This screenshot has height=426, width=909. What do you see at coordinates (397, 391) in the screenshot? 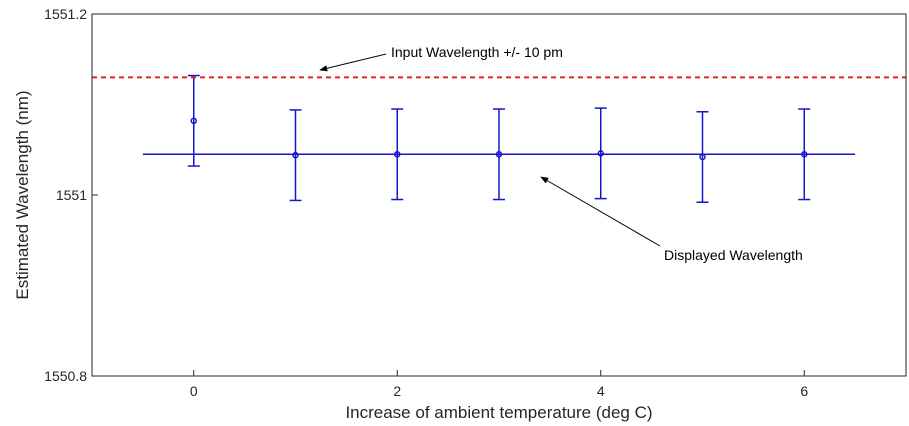
I see `x-tick-label: 2` at bounding box center [397, 391].